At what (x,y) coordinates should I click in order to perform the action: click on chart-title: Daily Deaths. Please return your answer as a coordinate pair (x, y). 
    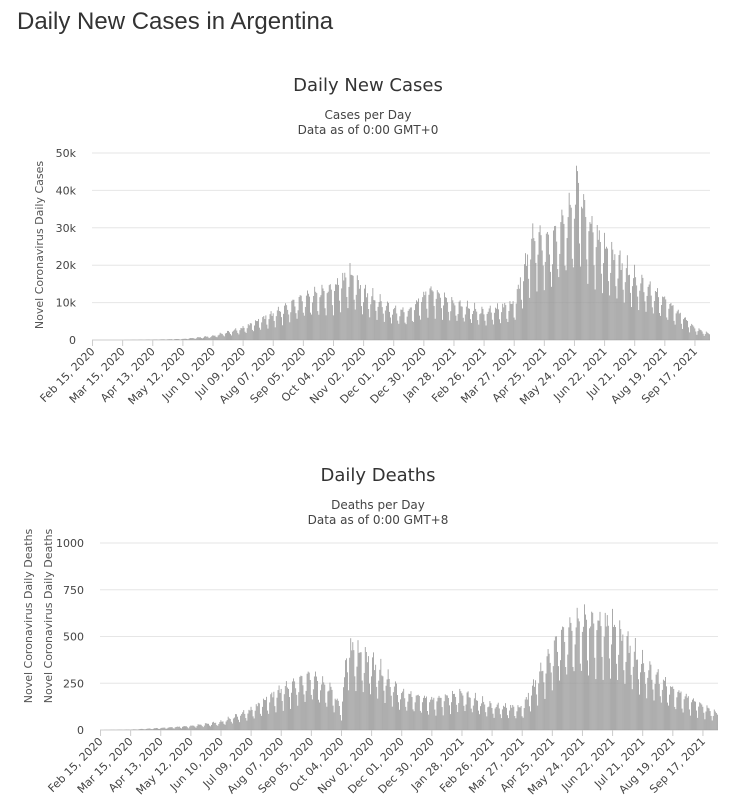
    Looking at the image, I should click on (377, 475).